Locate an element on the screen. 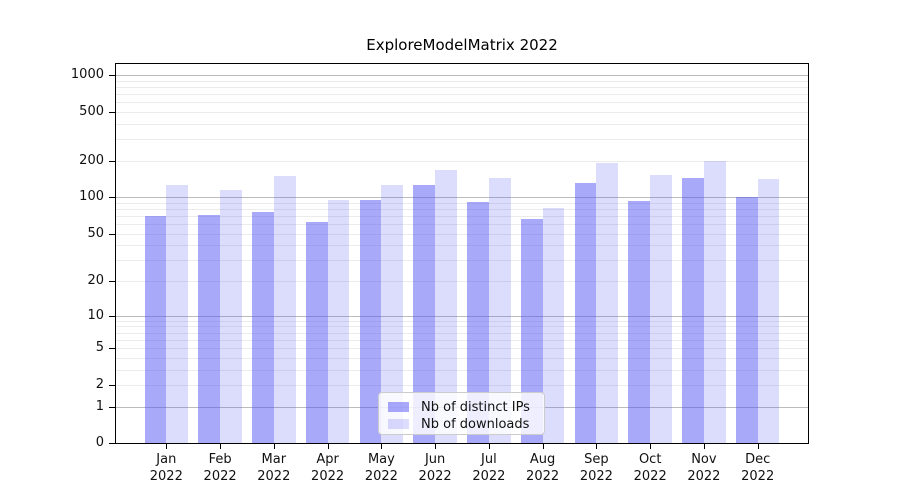 The height and width of the screenshot is (500, 900). bar-downloads-oct is located at coordinates (661, 308).